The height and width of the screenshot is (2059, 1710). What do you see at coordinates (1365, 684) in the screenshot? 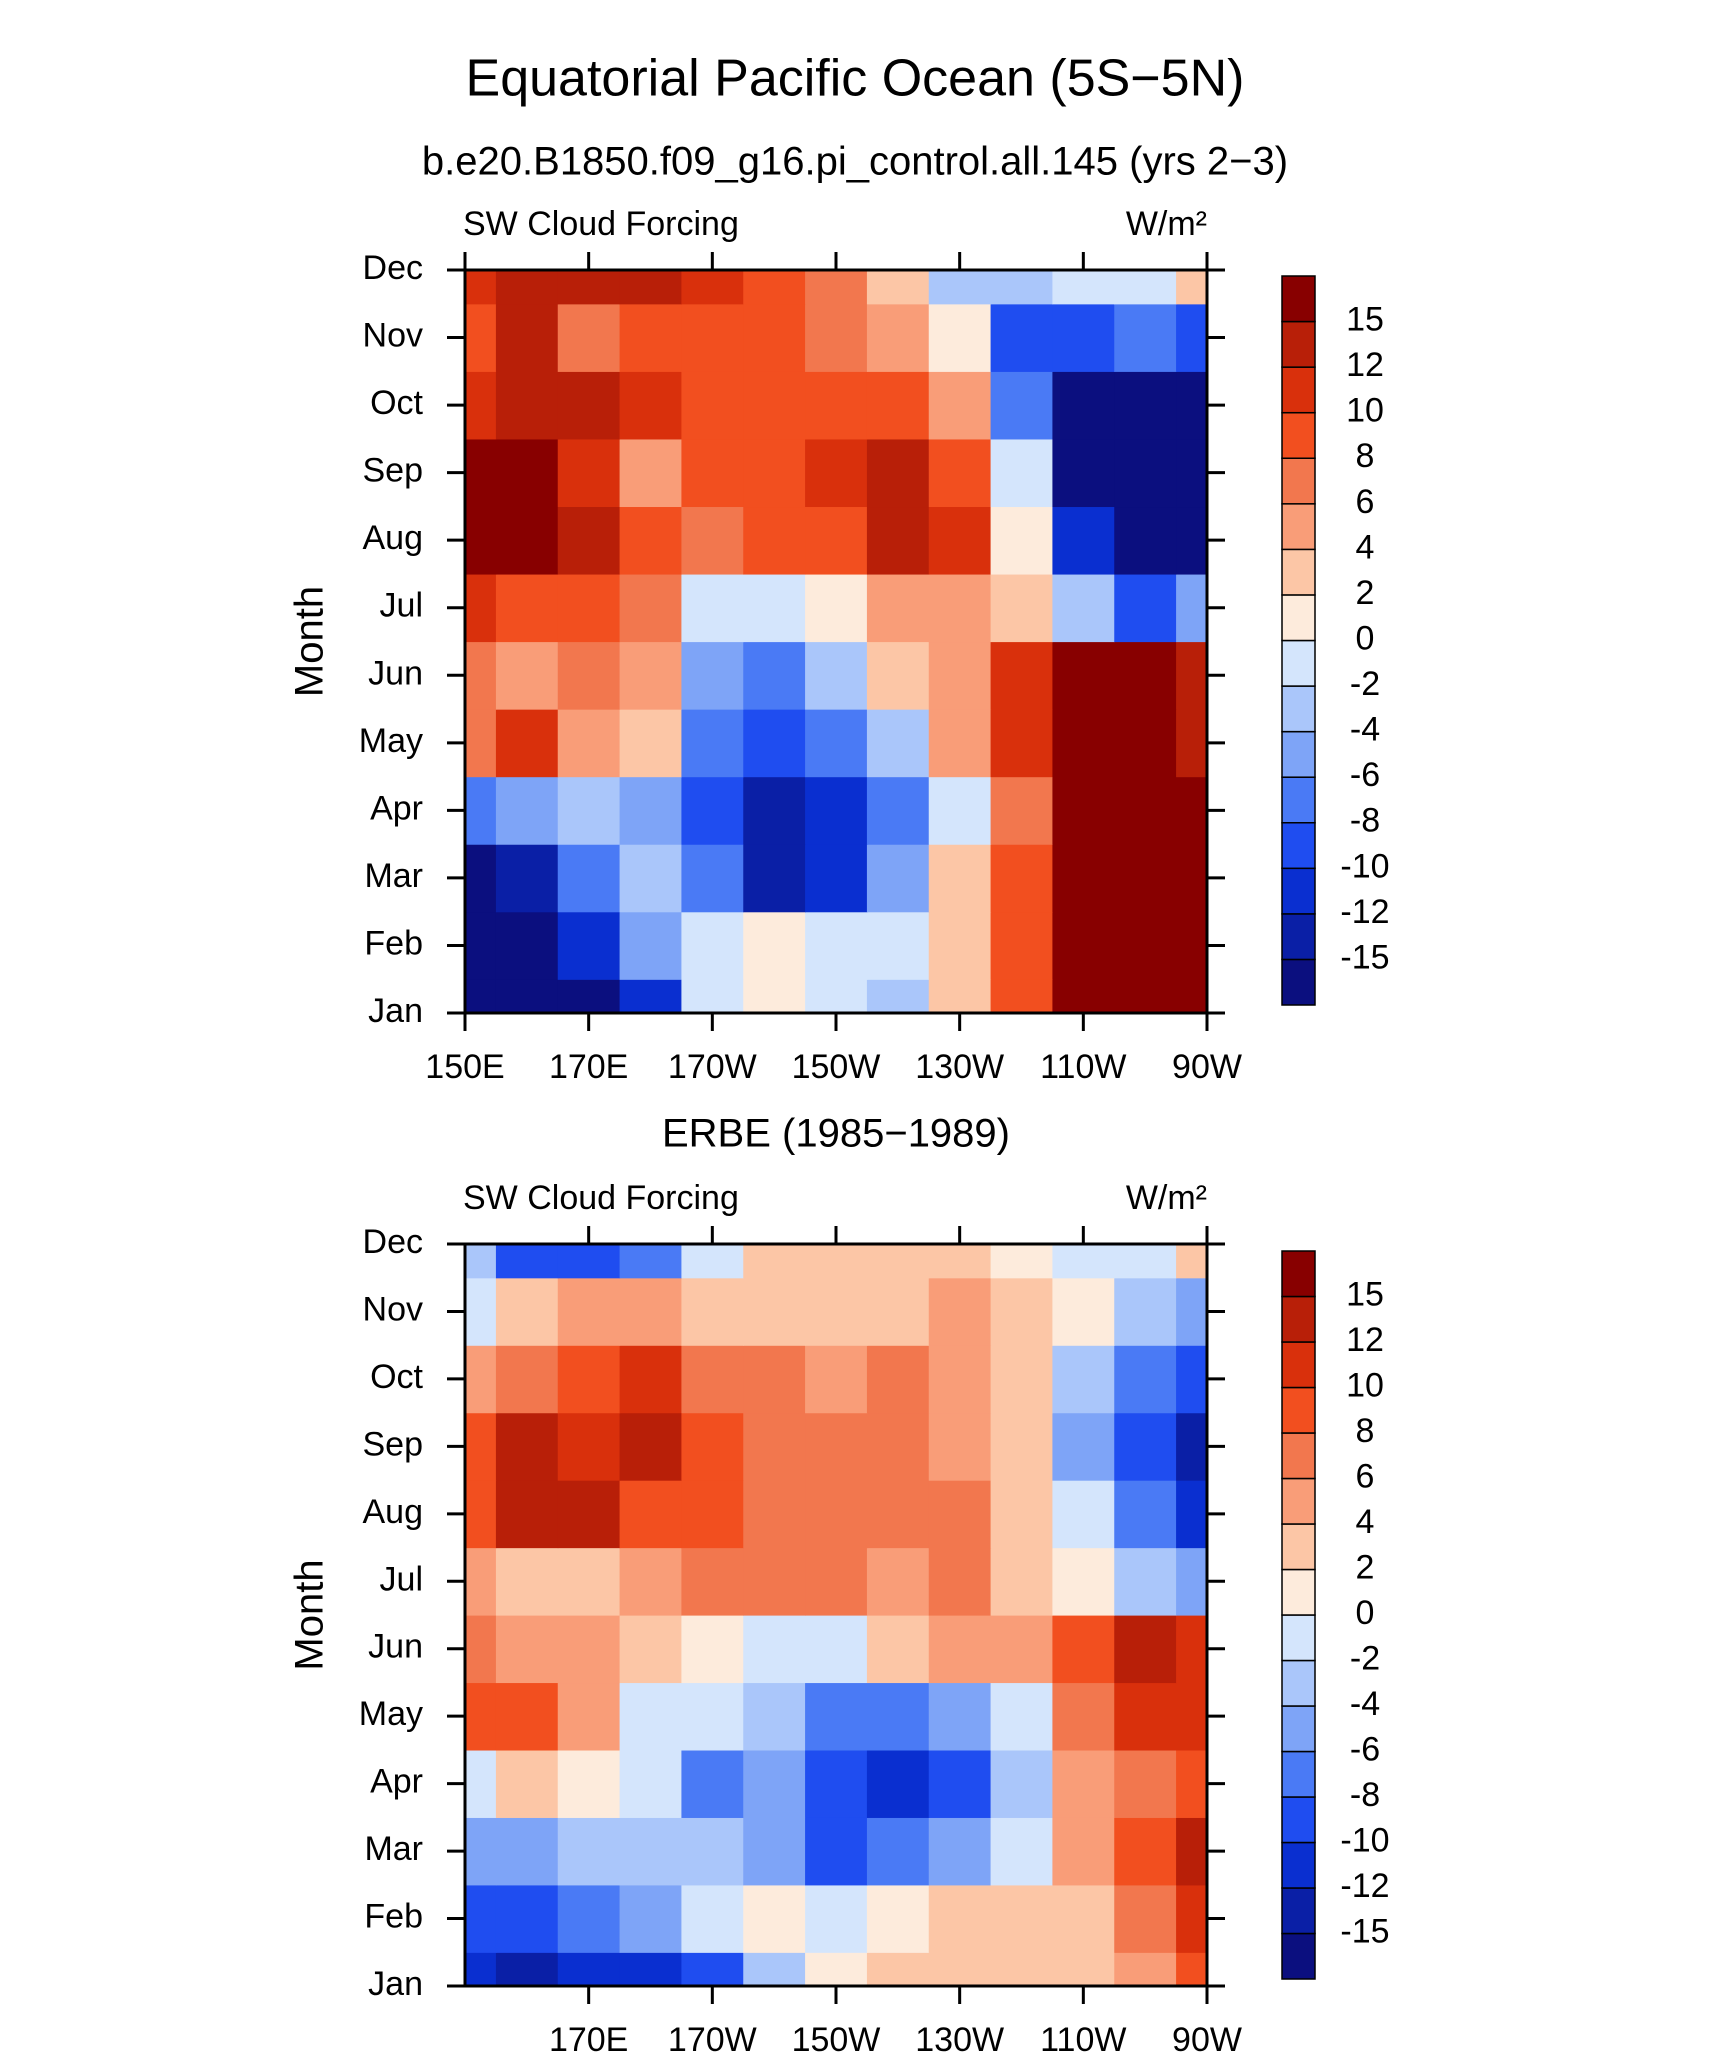
I see `colorbar-label: -2` at bounding box center [1365, 684].